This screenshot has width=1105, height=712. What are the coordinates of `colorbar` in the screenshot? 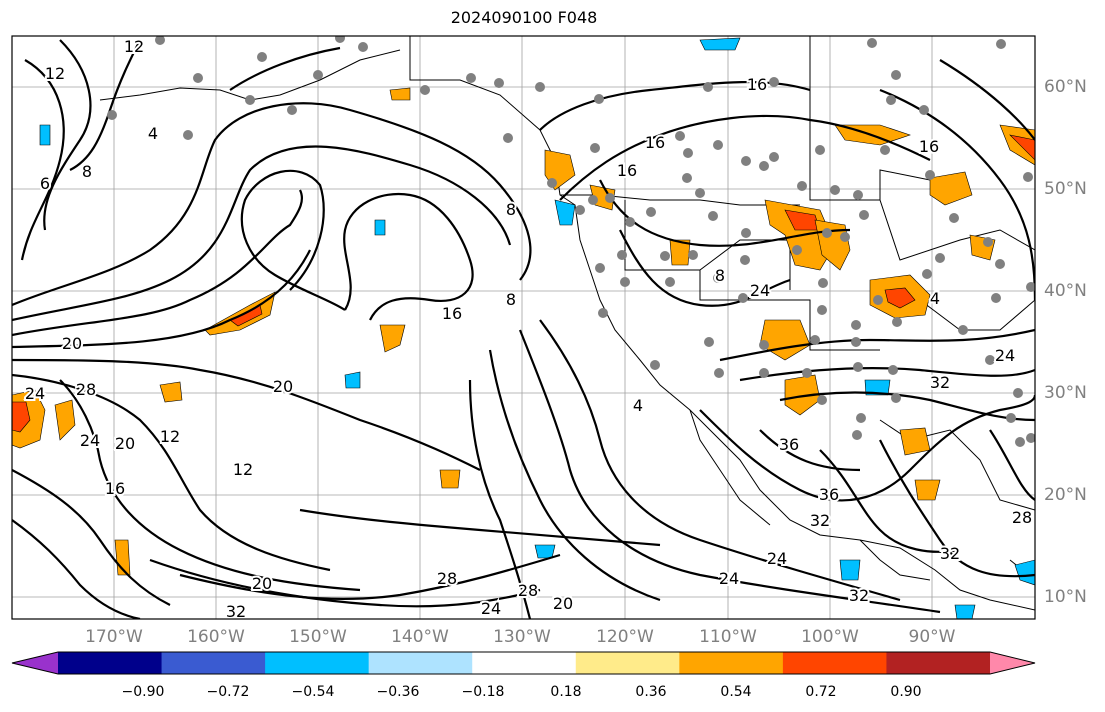 It's located at (523, 663).